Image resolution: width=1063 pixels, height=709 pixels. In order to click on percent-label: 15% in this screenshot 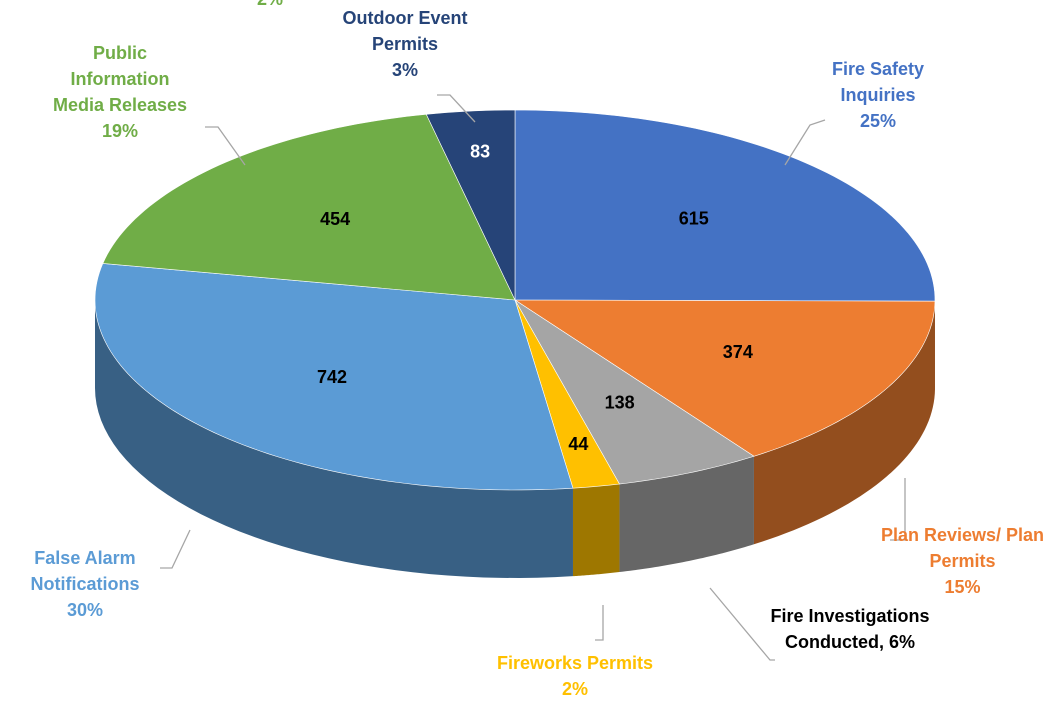, I will do `click(962, 587)`.